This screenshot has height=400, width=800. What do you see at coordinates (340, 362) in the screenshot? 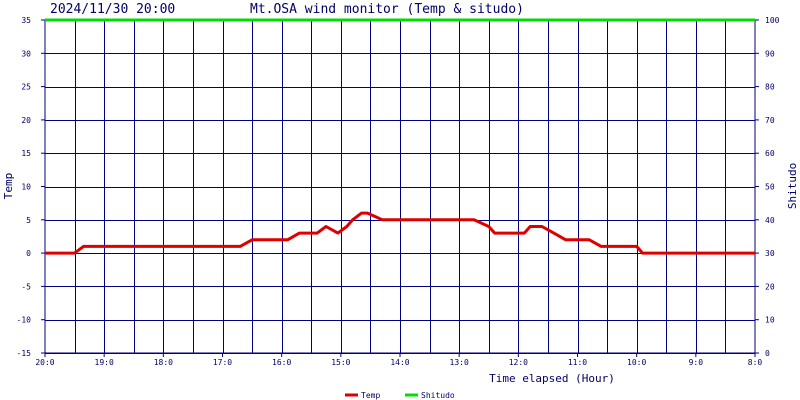
I see `x-tick-label: 15:0` at bounding box center [340, 362].